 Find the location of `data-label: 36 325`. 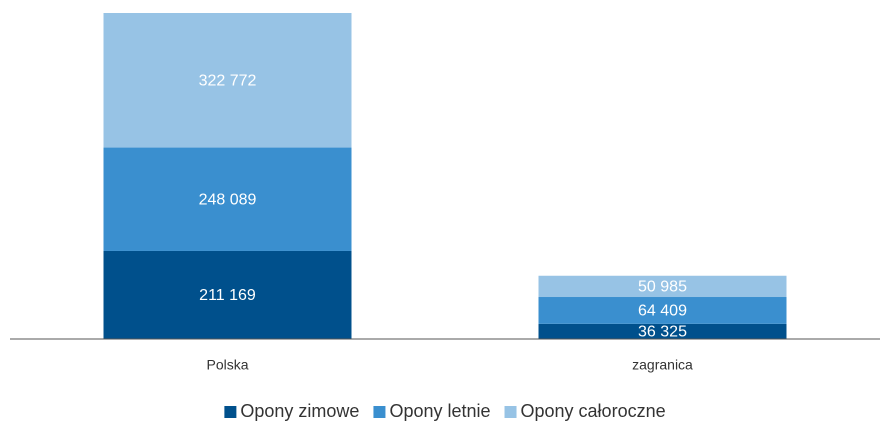

data-label: 36 325 is located at coordinates (662, 332).